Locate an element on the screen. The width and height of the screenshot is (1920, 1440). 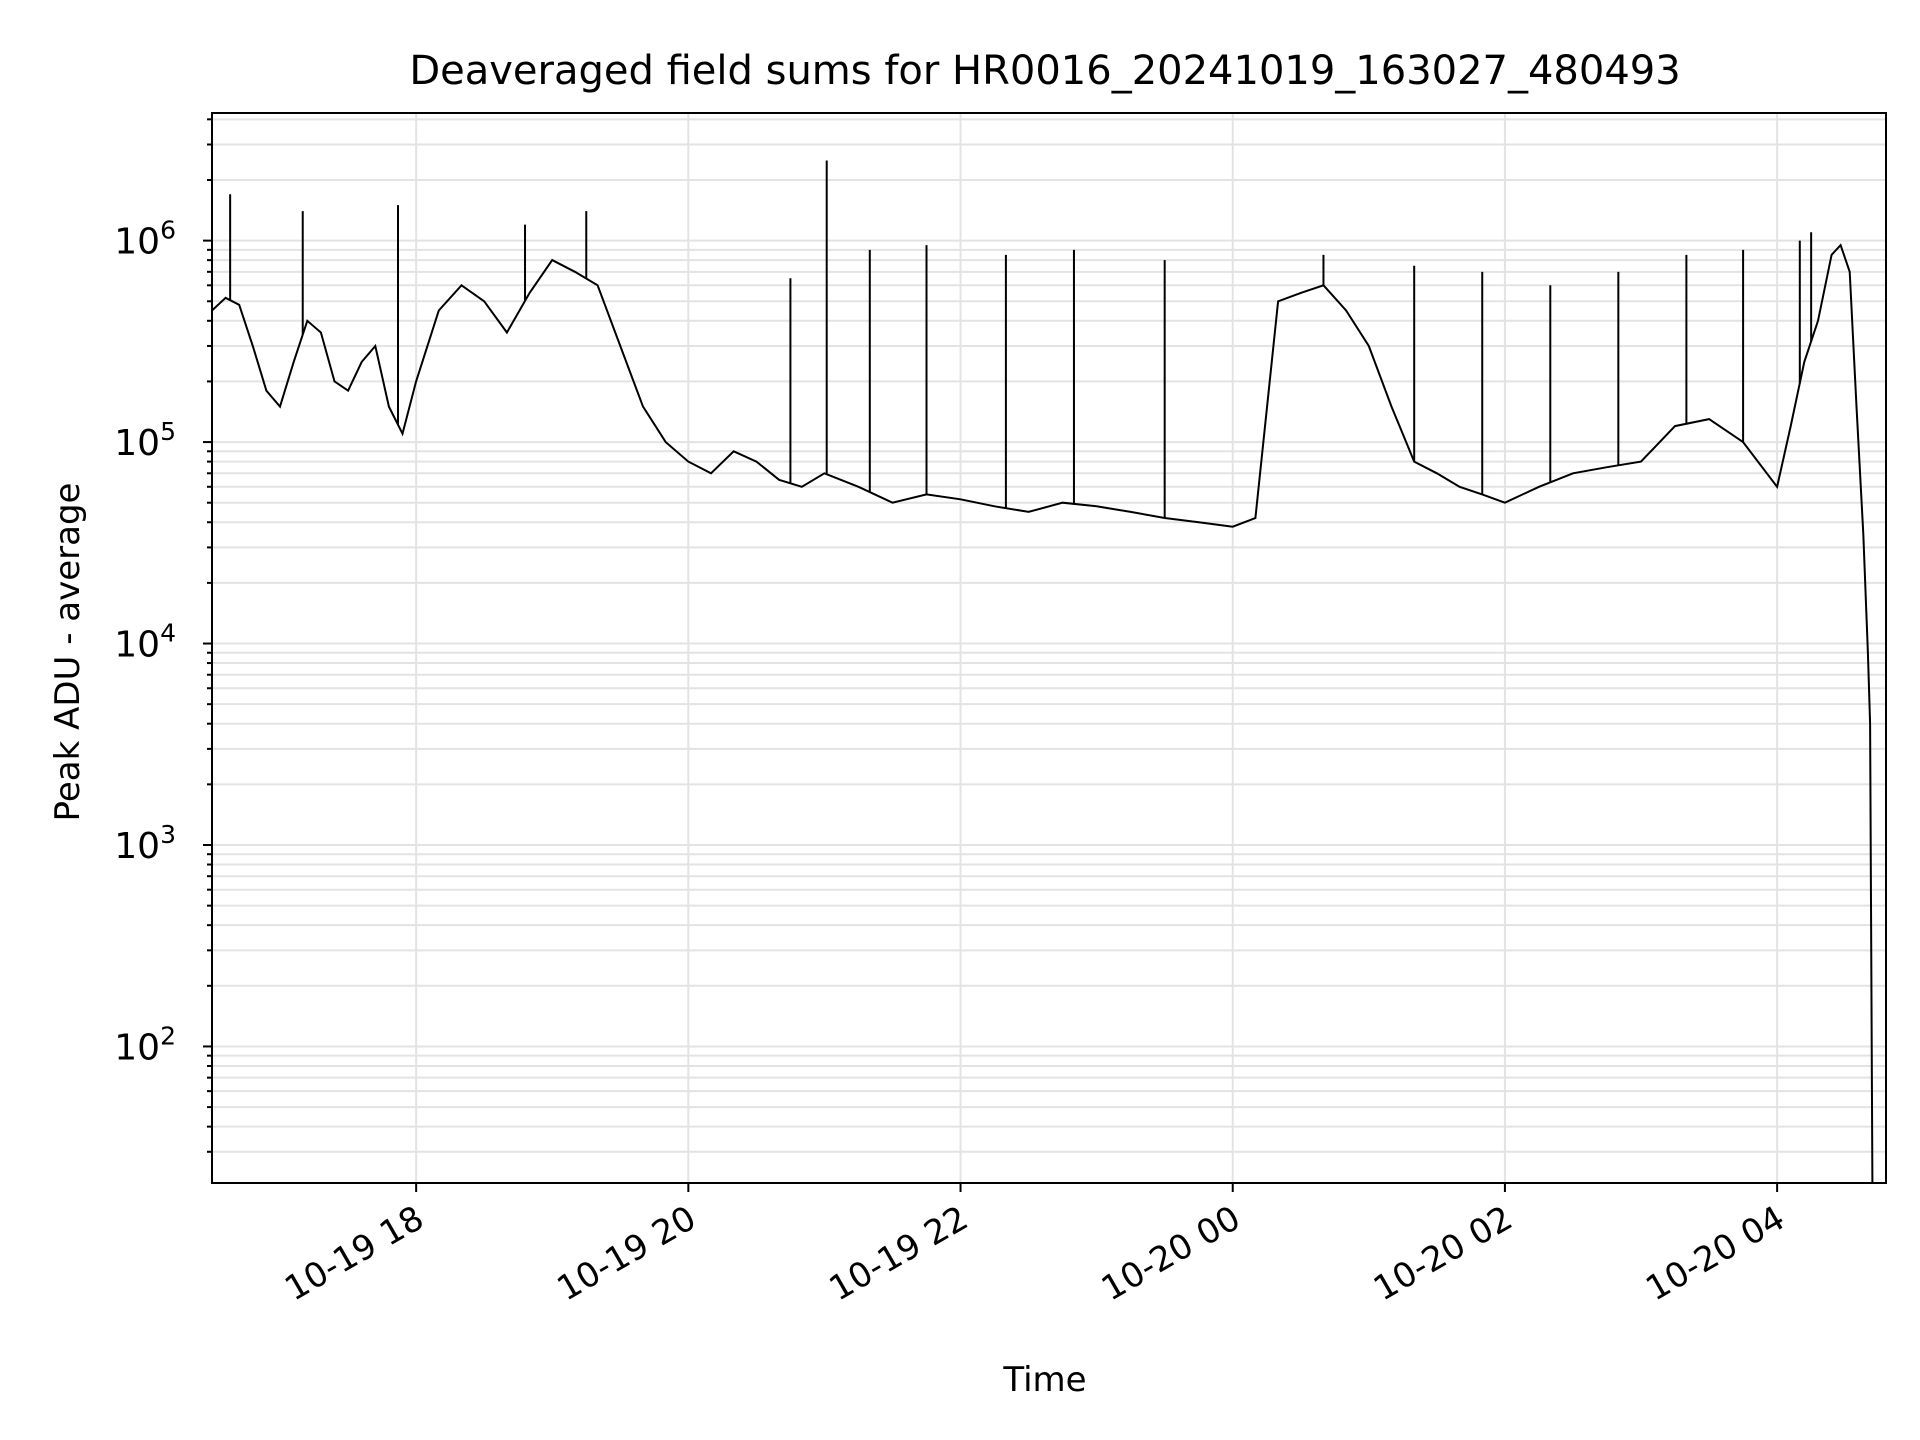
y-axis-label: Peak ADU - average is located at coordinates (68, 652).